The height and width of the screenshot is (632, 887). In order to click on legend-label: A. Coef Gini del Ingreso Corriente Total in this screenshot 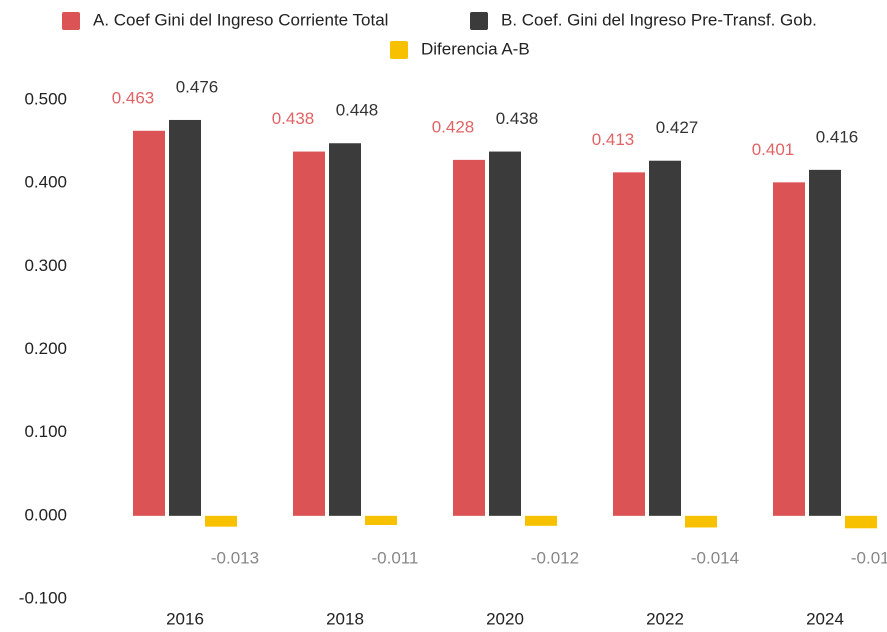, I will do `click(240, 19)`.